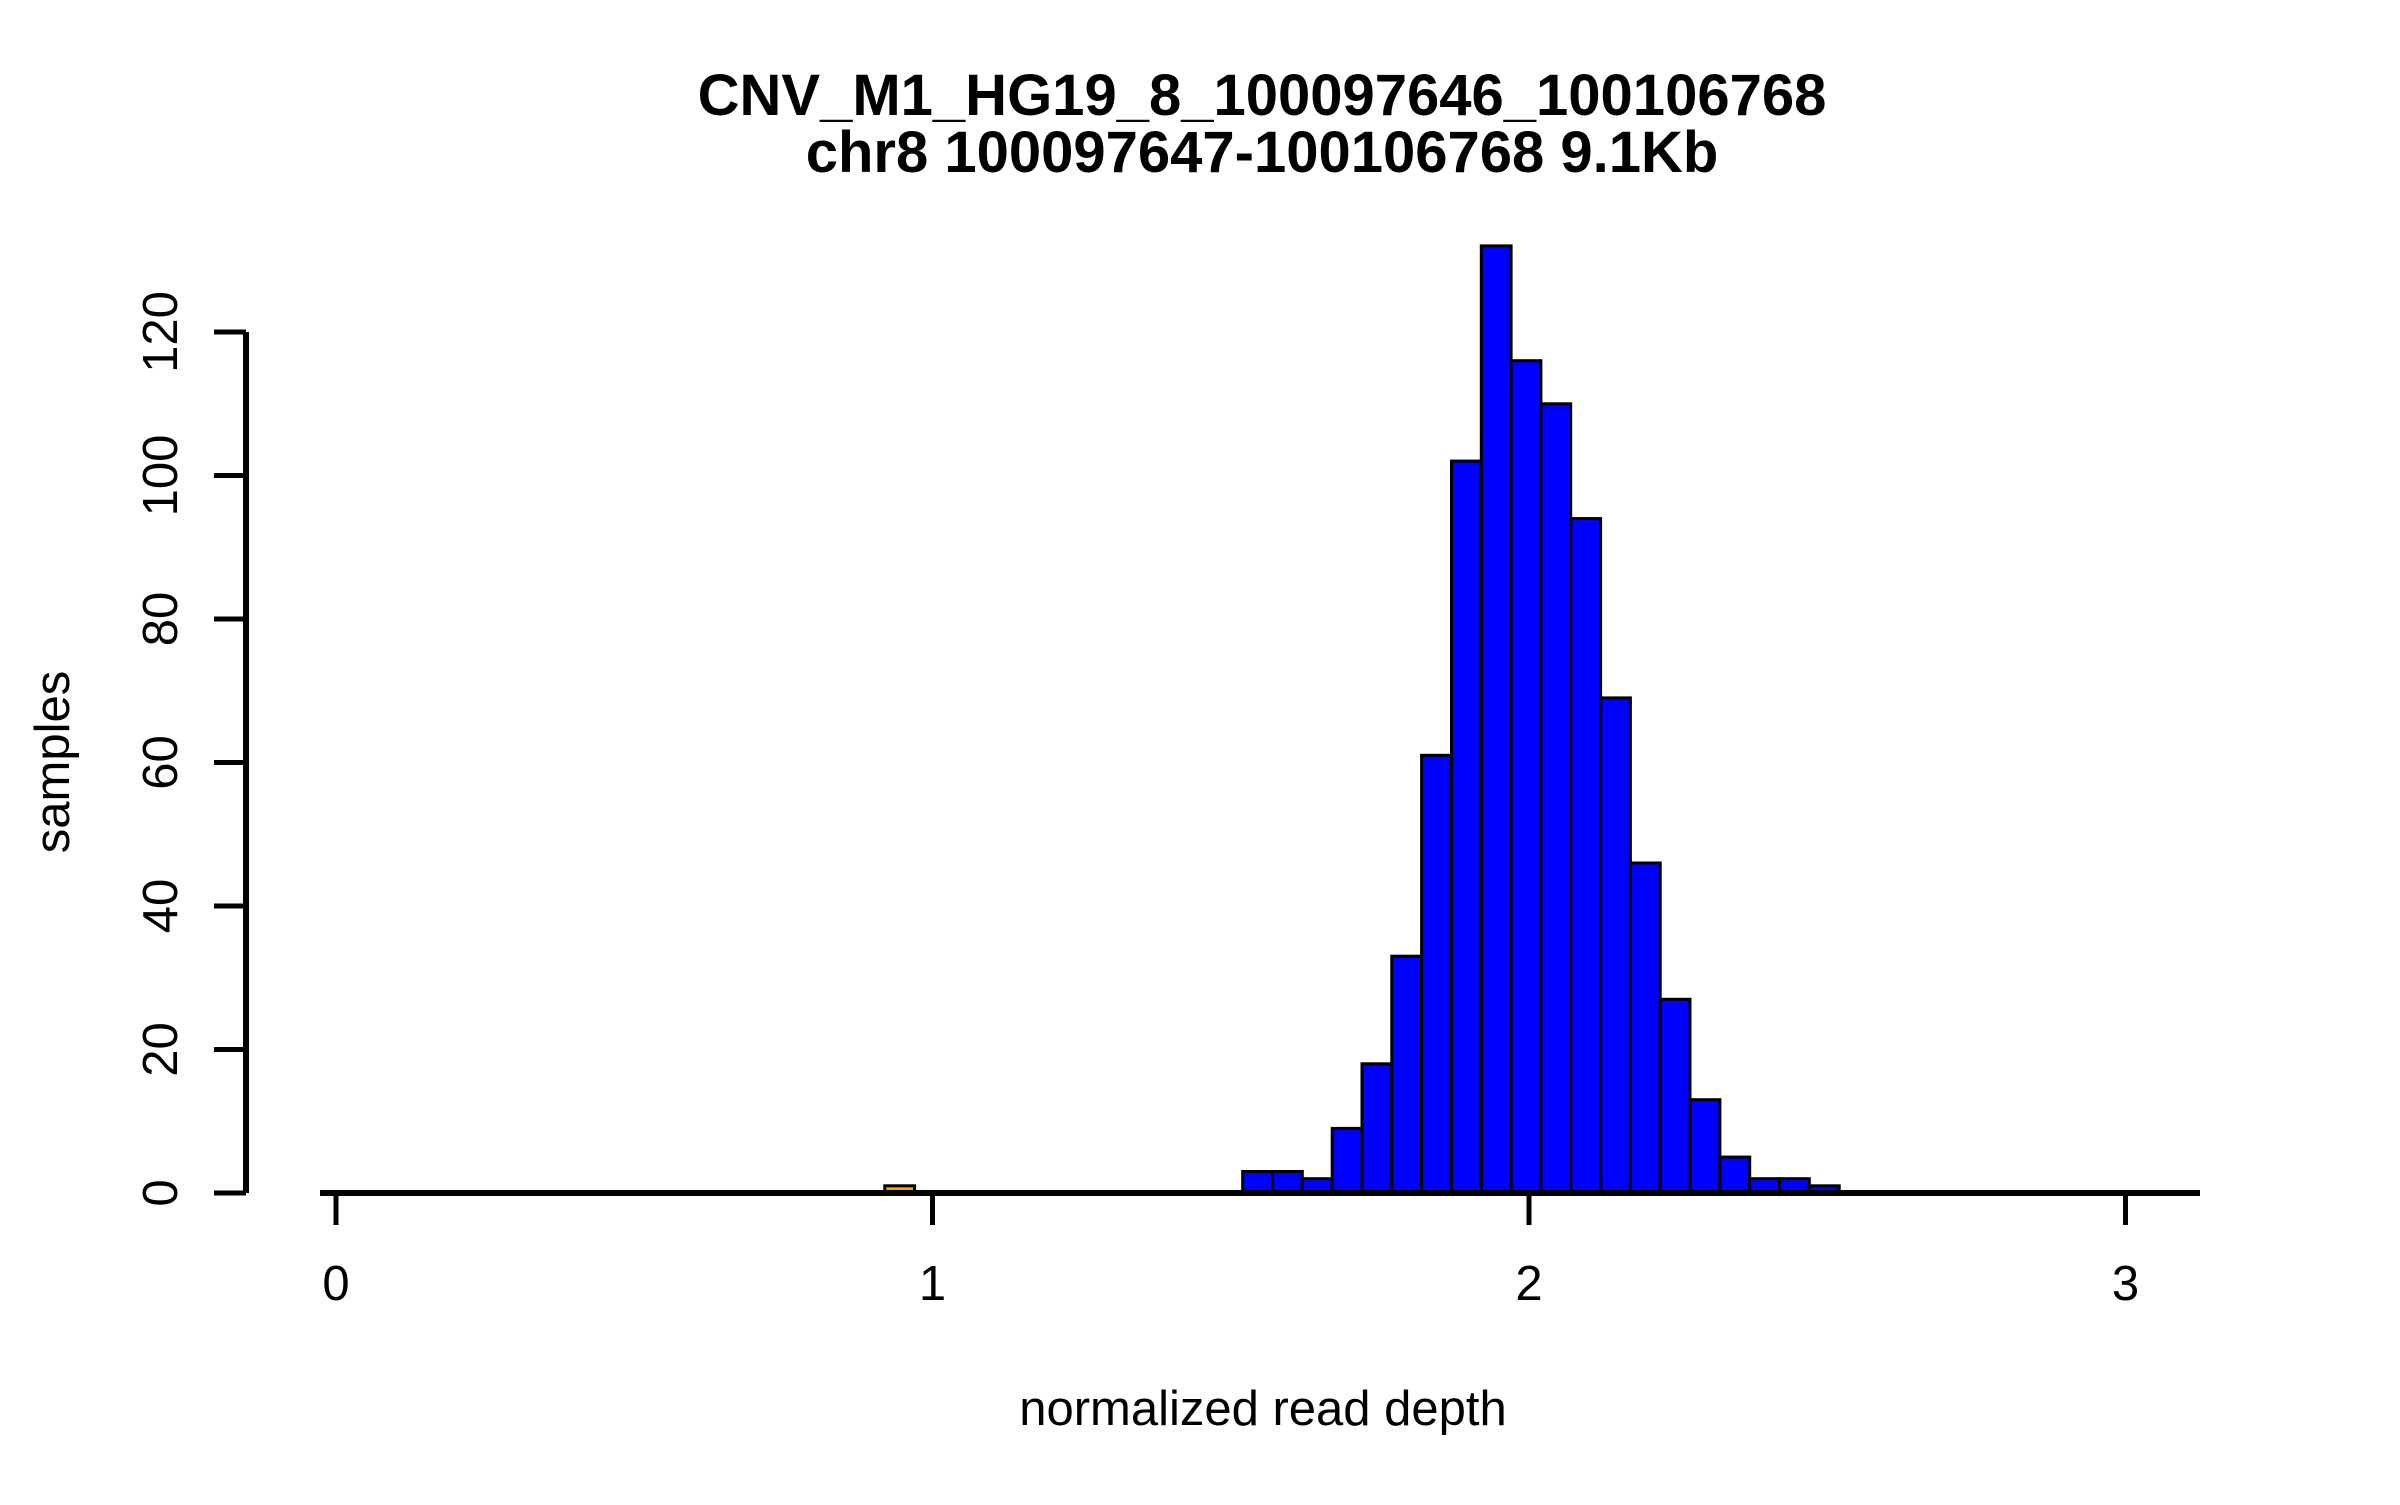  I want to click on y-axis-label: samples, so click(53, 762).